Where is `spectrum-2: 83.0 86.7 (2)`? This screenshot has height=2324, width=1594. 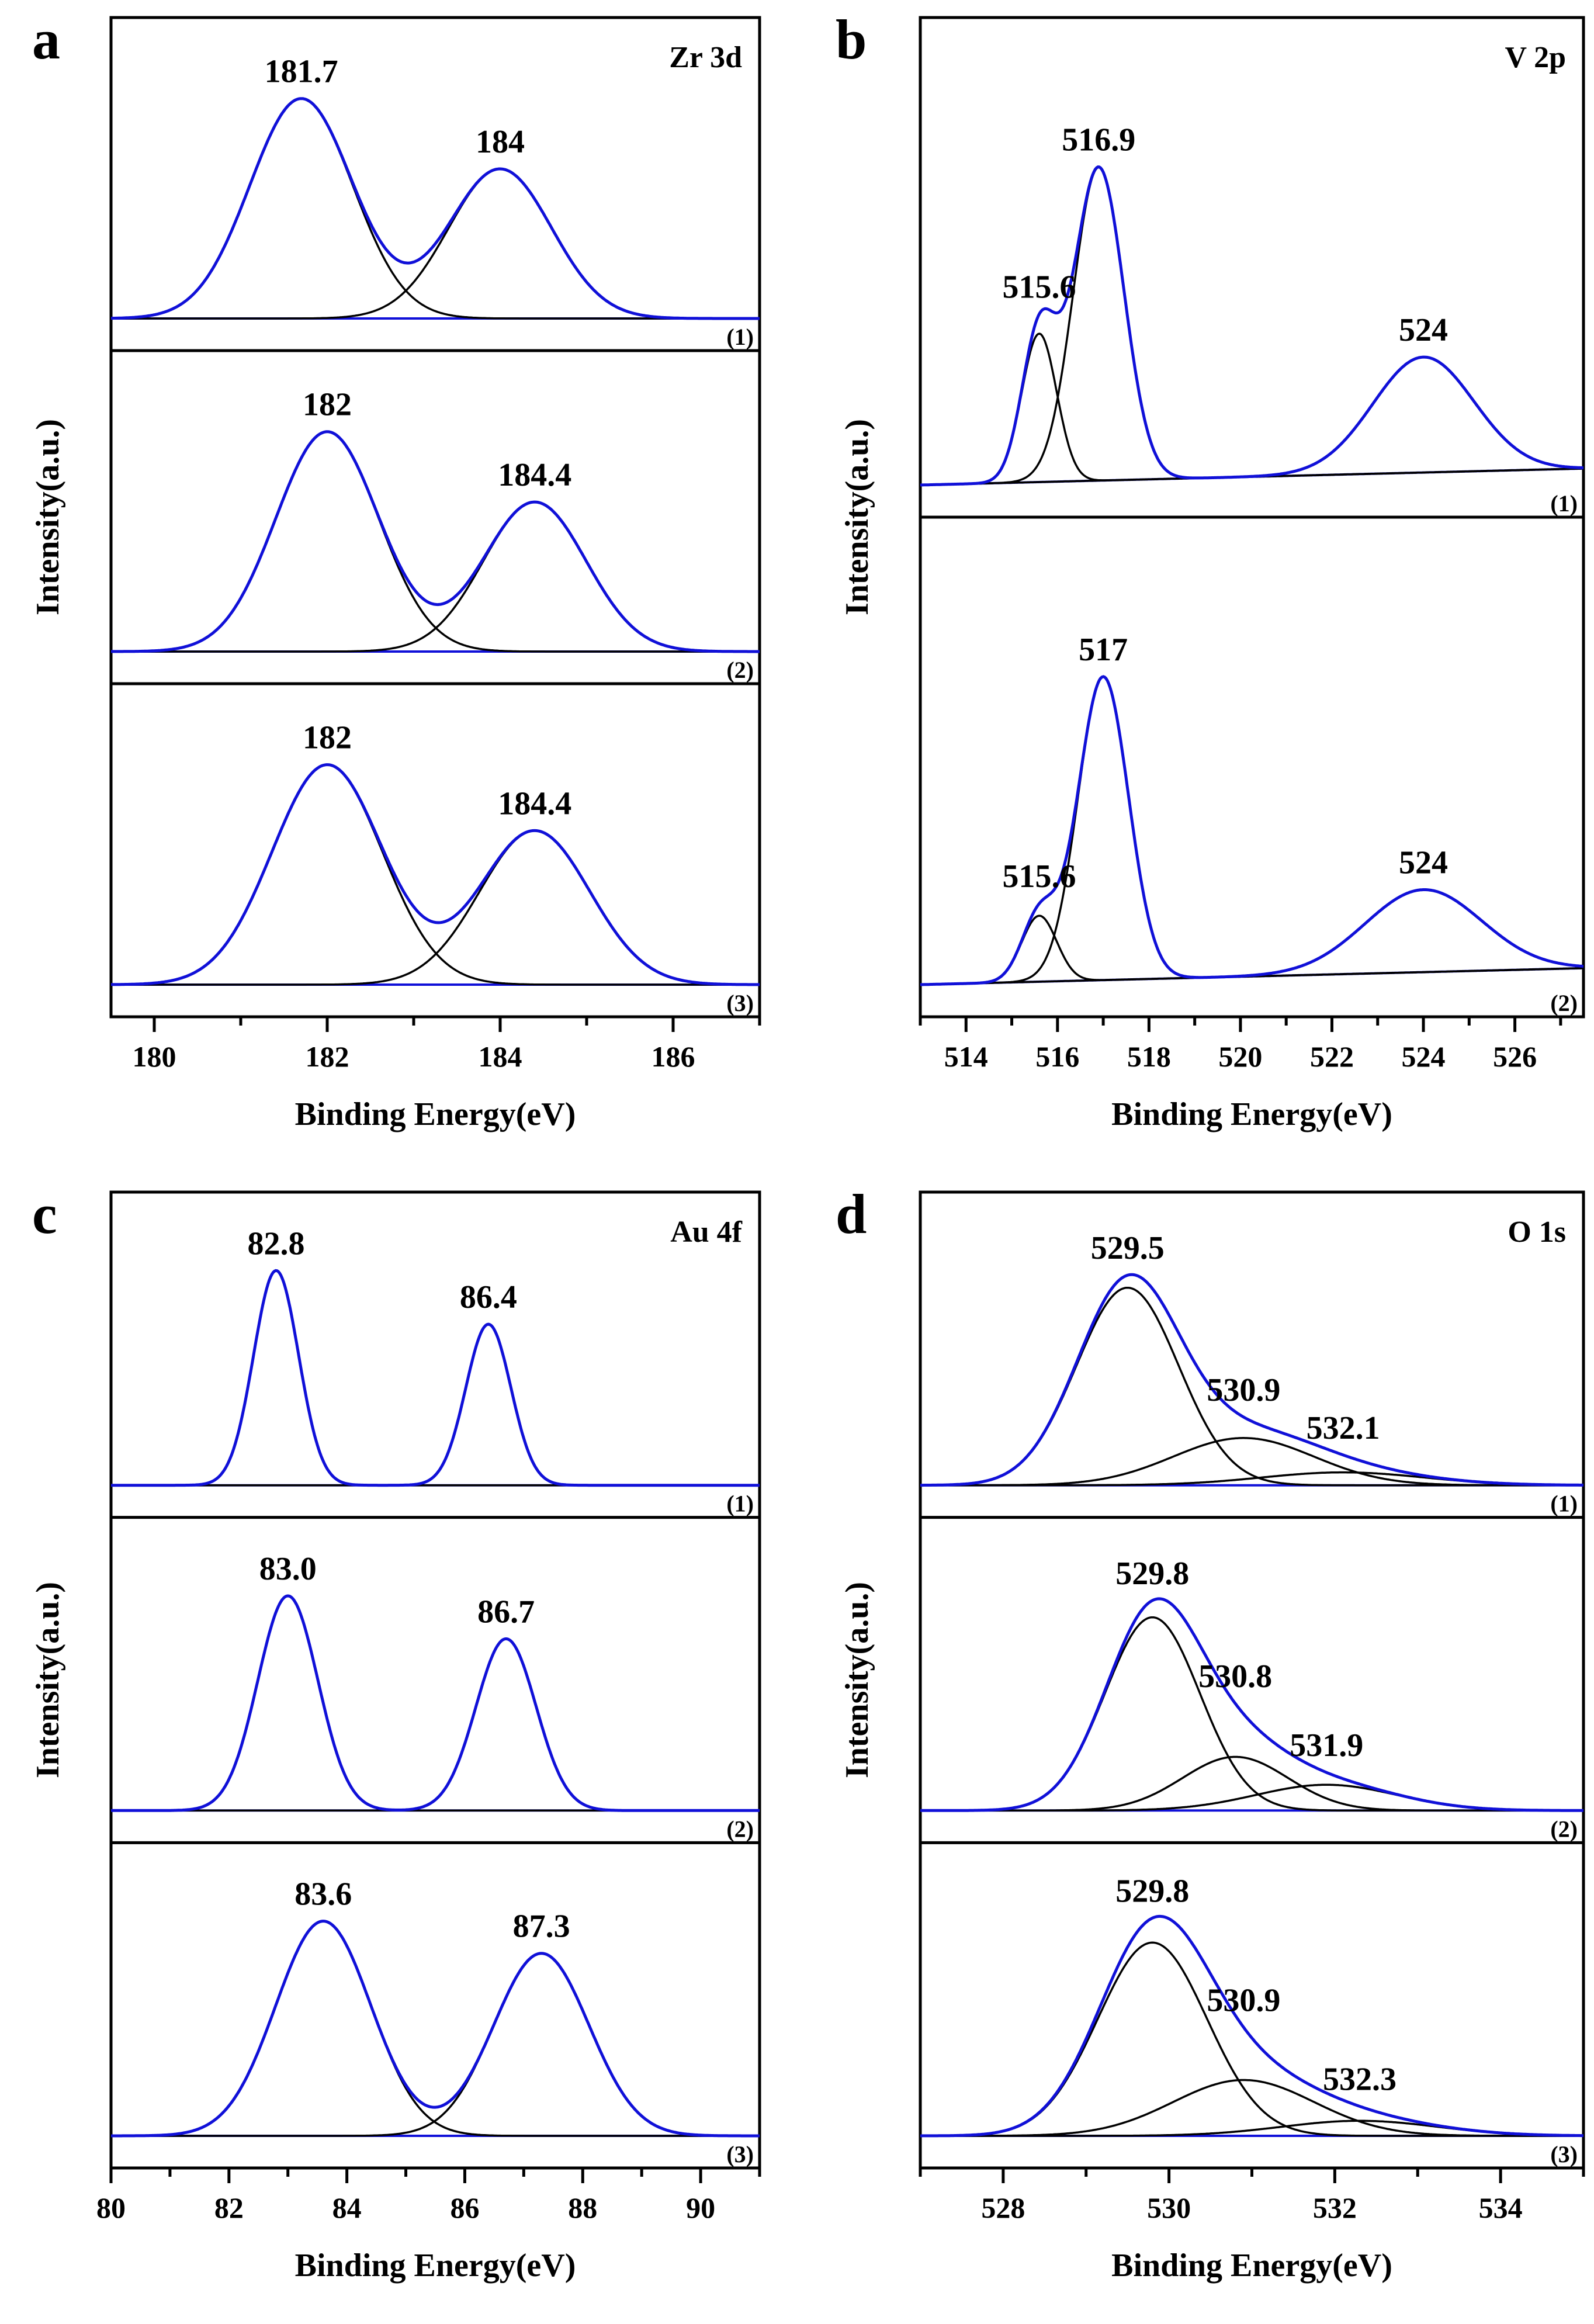
spectrum-2: 83.0 86.7 (2) is located at coordinates (435, 1696).